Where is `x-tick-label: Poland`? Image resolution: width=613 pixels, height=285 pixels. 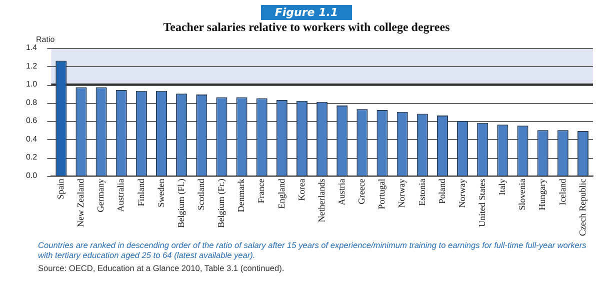
x-tick-label: Poland is located at coordinates (441, 191).